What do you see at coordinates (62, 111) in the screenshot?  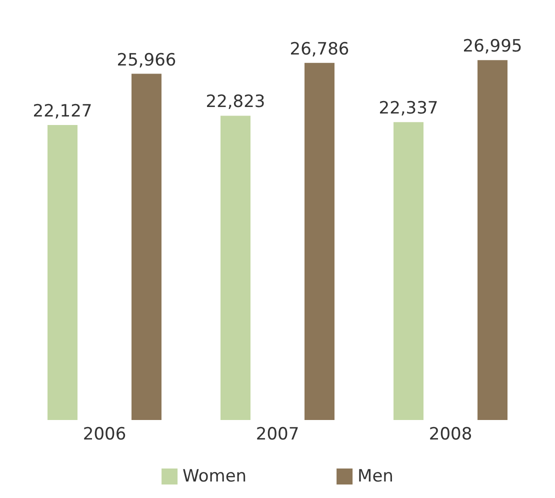 I see `data-label: 22,127` at bounding box center [62, 111].